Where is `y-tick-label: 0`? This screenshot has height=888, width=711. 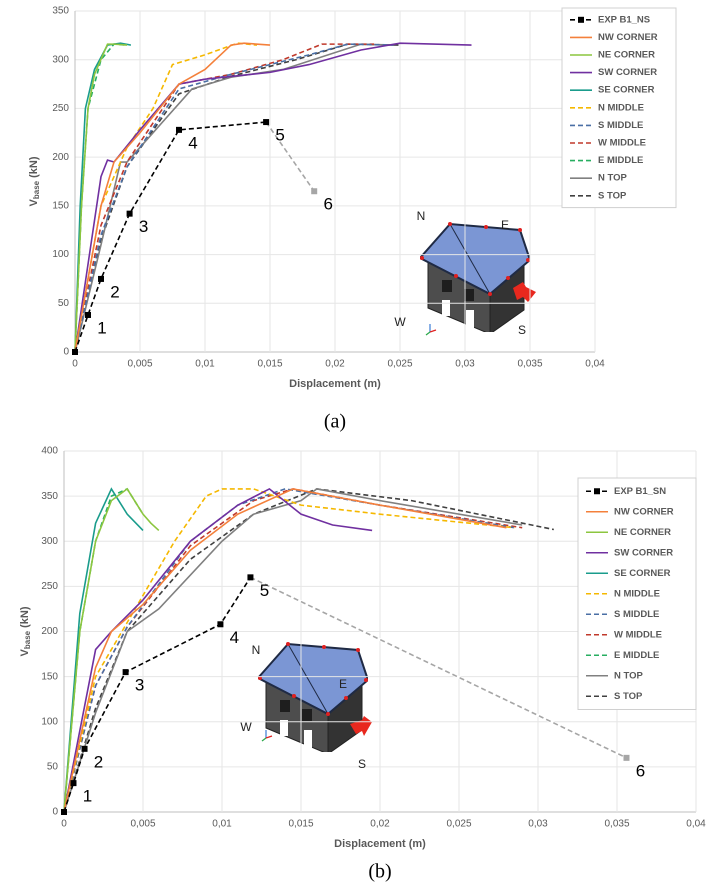
y-tick-label: 0 is located at coordinates (66, 352).